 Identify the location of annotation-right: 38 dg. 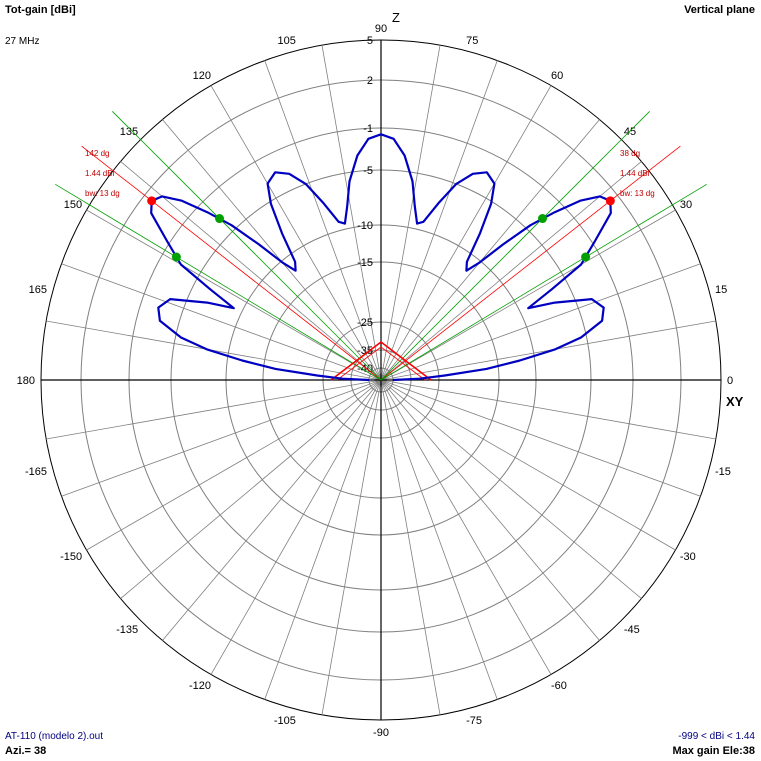
(630, 153).